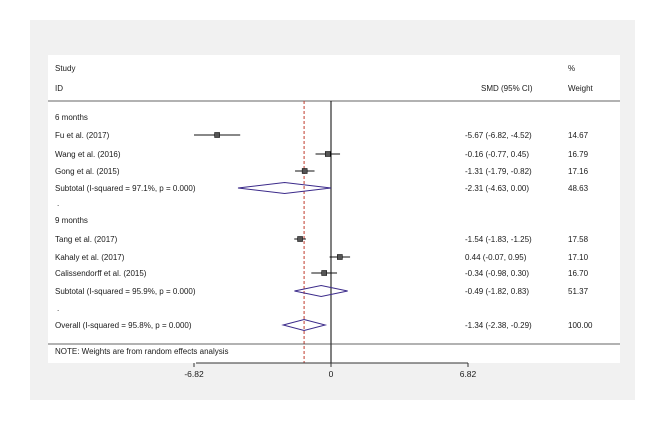 This screenshot has width=660, height=428. Describe the element at coordinates (581, 88) in the screenshot. I see `header-weight: Weight` at that location.